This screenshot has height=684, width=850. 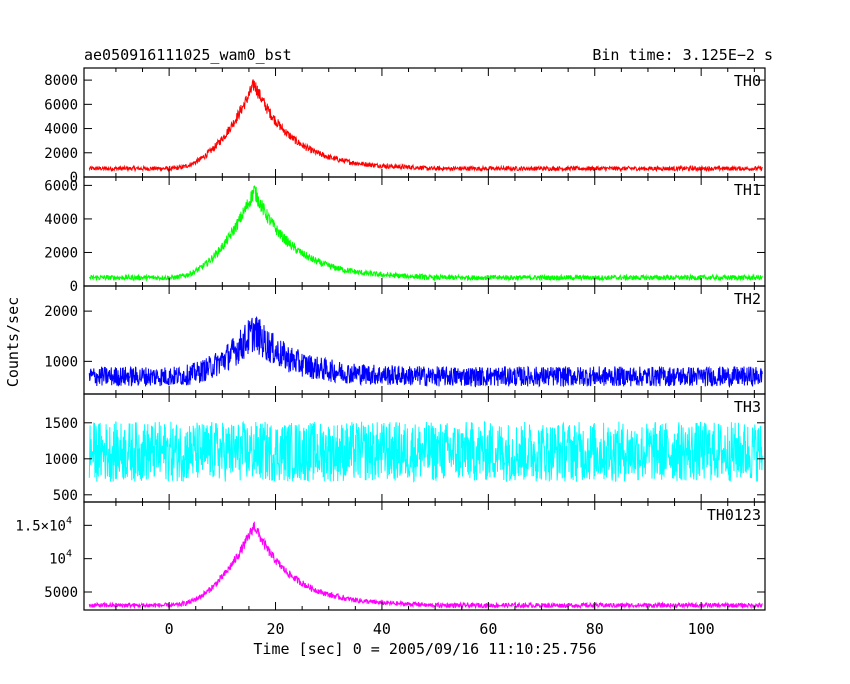 I want to click on y-axis-label: Counts/sec, so click(x=13, y=342).